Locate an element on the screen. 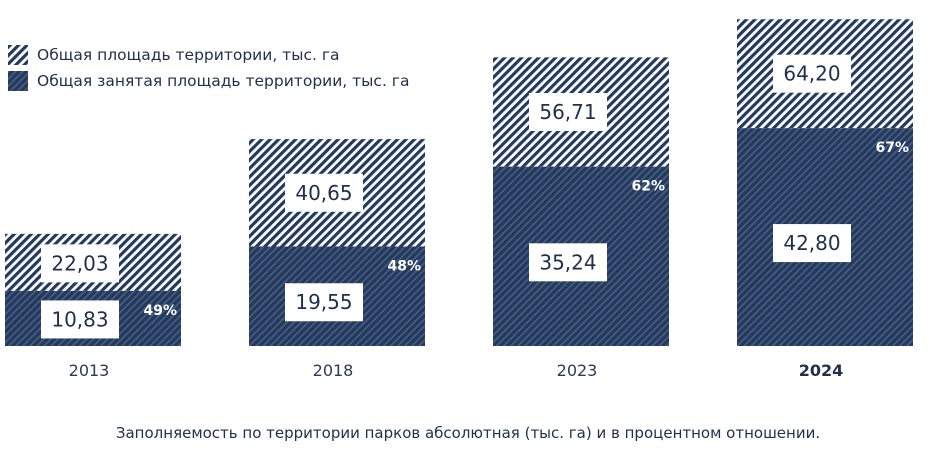 Image resolution: width=936 pixels, height=454 pixels. legend-label-total: Общая площадь территории, тыс. га is located at coordinates (188, 55).